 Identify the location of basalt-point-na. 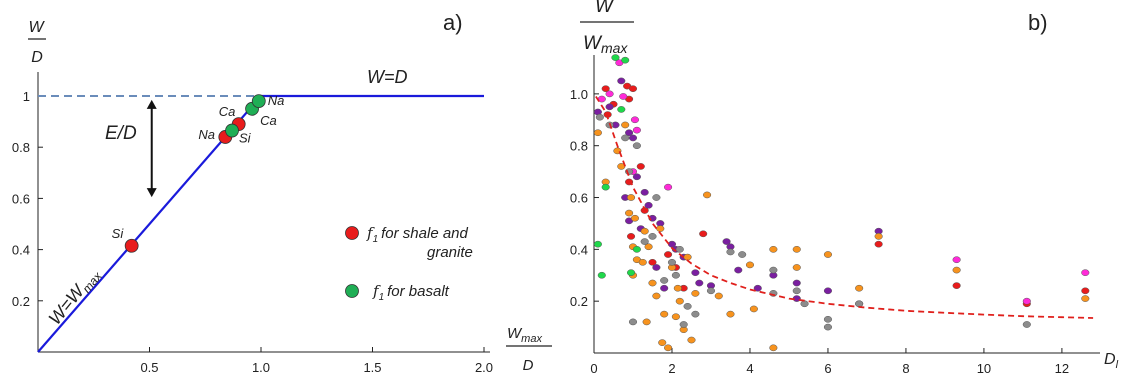
(258, 101).